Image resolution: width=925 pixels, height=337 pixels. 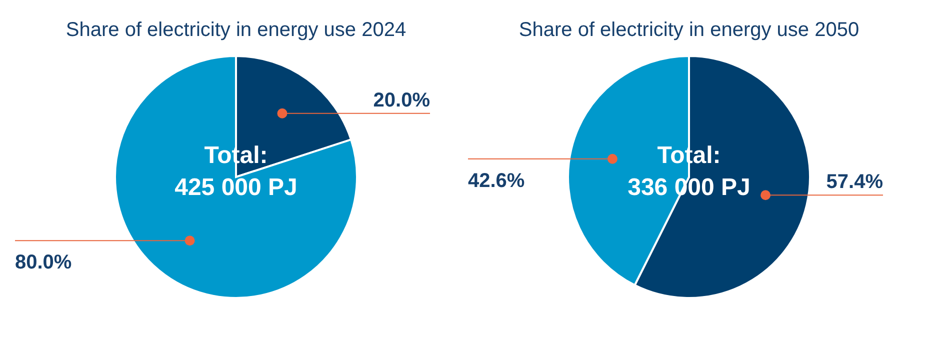 I want to click on data-label: 57.4%, so click(x=855, y=182).